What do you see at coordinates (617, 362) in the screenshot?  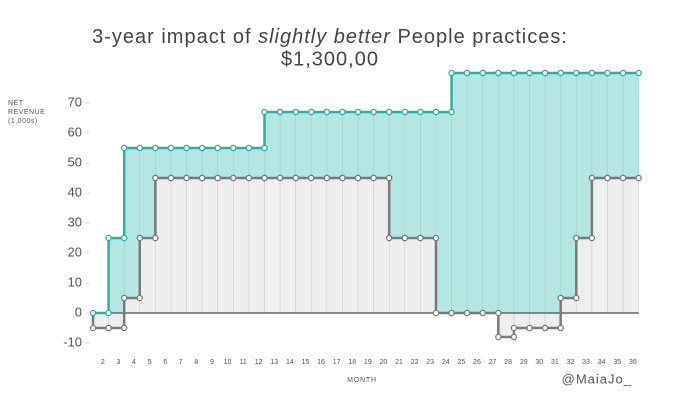 I see `x-tick-label: 35` at bounding box center [617, 362].